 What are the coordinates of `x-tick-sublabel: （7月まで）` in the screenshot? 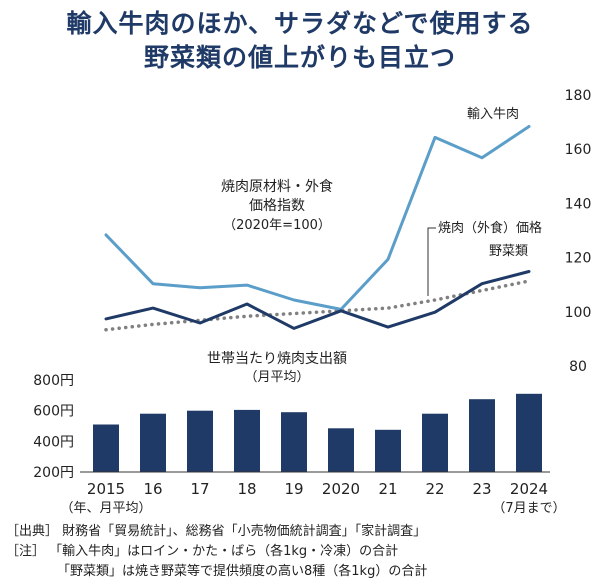 It's located at (528, 508).